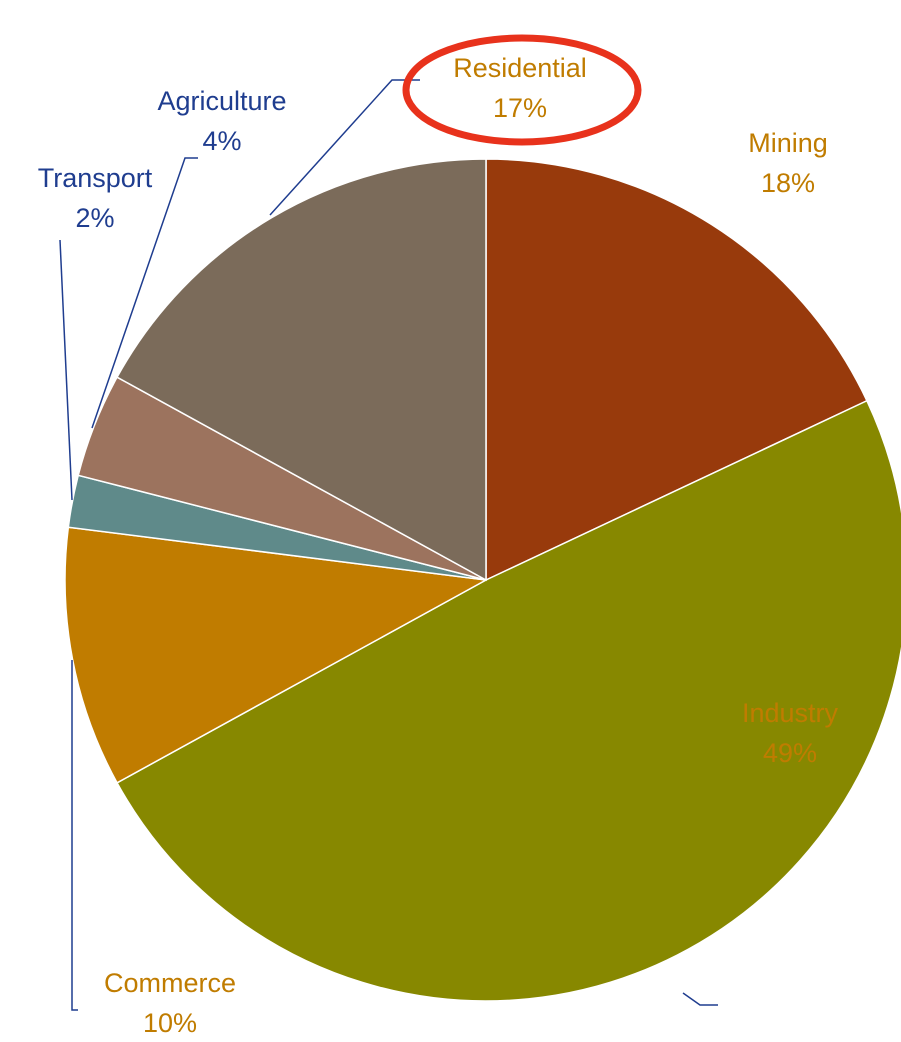 The width and height of the screenshot is (901, 1042). Describe the element at coordinates (221, 101) in the screenshot. I see `slice-label: Agriculture` at that location.